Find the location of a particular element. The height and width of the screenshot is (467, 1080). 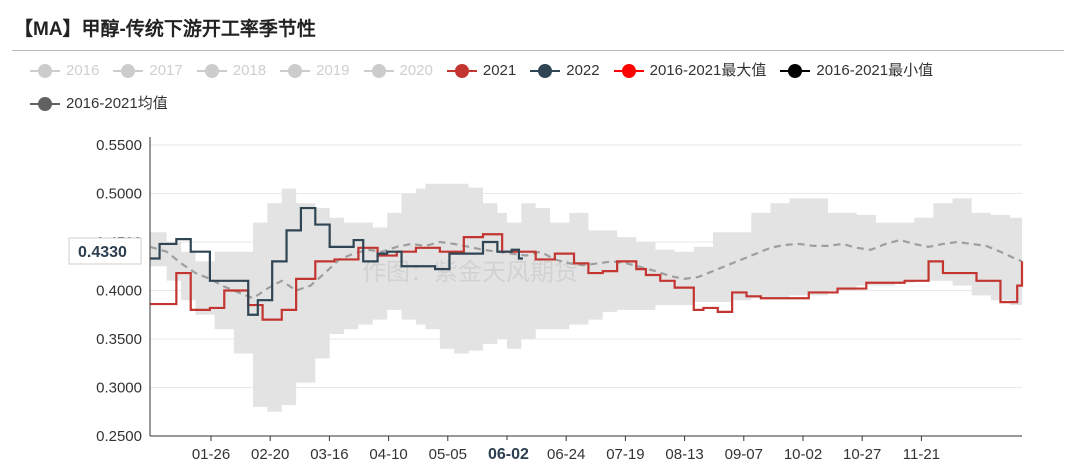

legend-item-2: 2018 is located at coordinates (231, 71).